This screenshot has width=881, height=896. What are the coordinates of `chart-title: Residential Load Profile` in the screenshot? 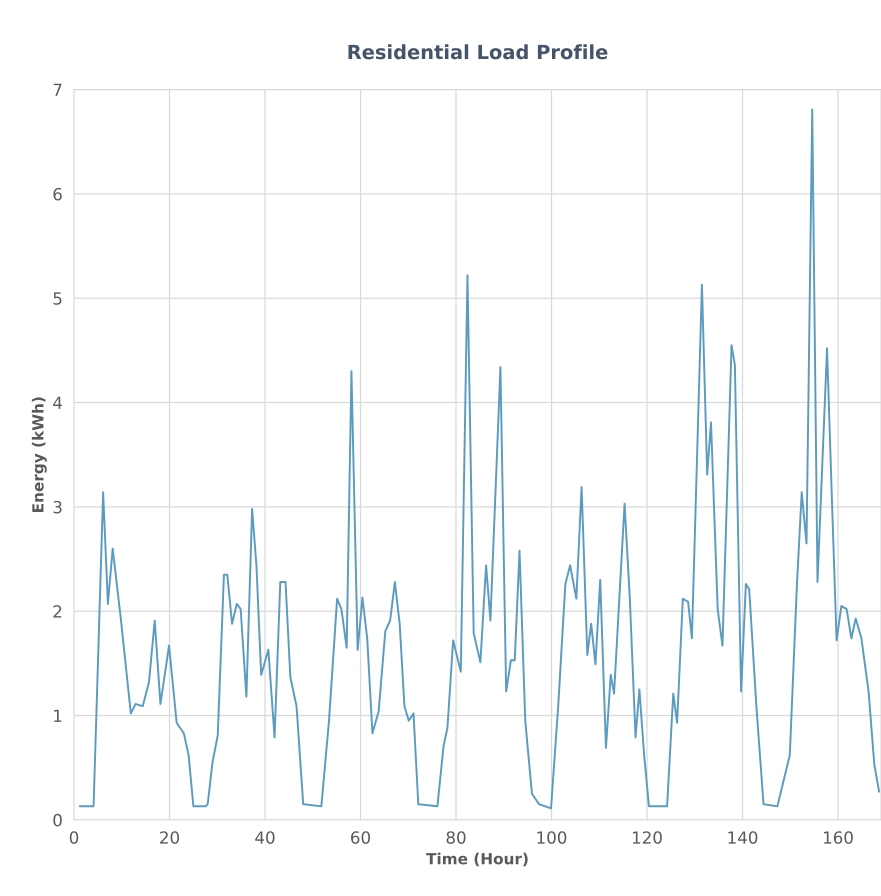 It's located at (478, 52).